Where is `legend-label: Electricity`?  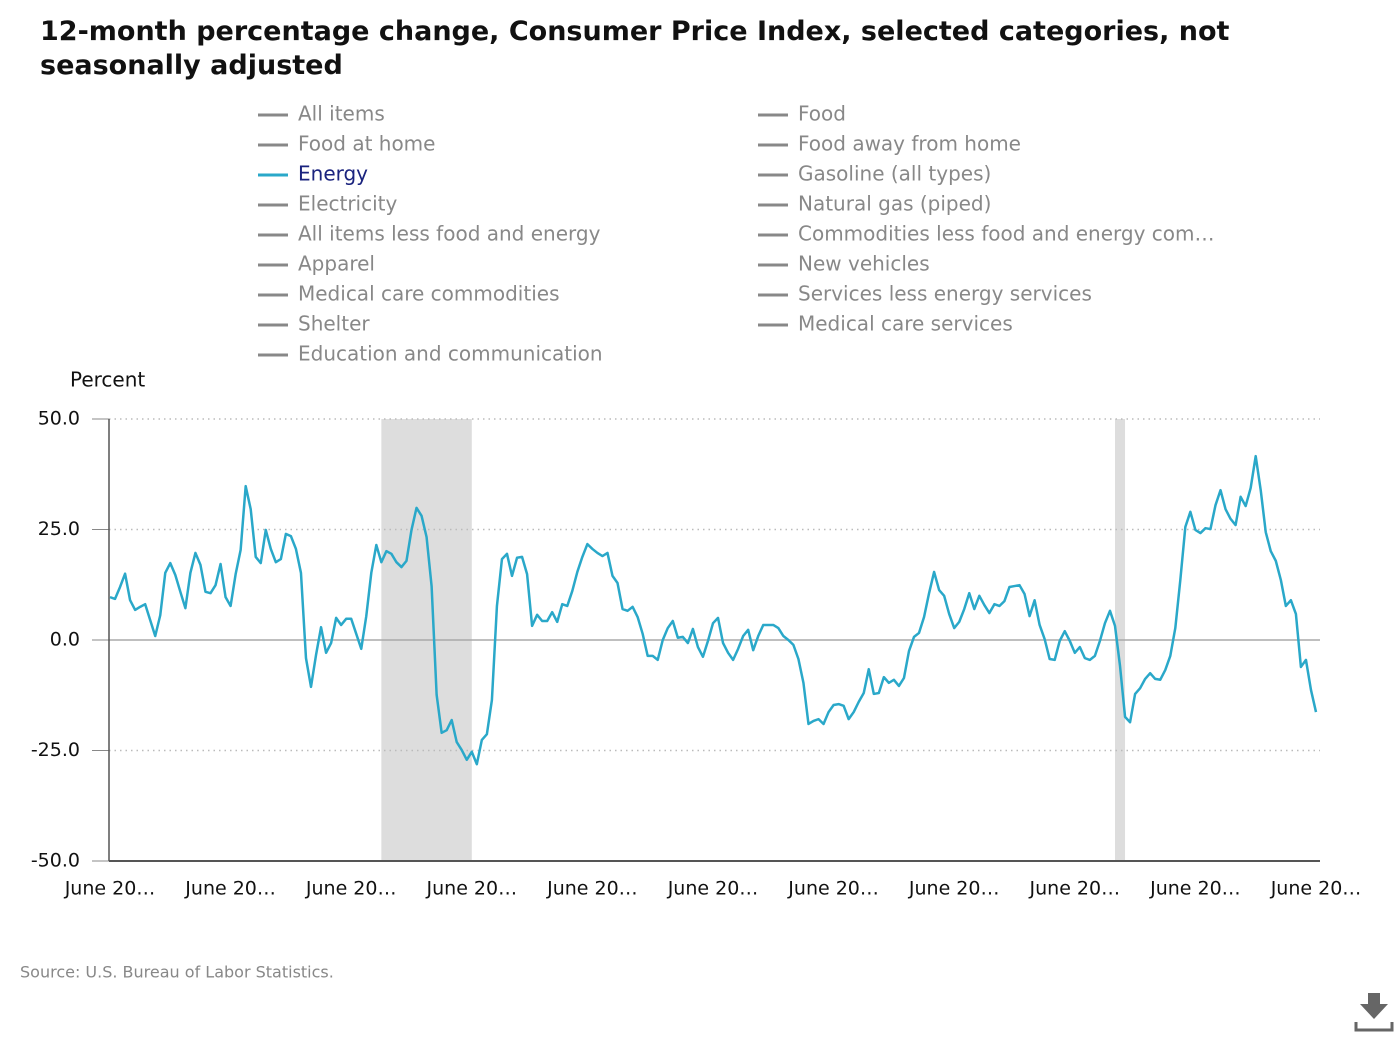
legend-label: Electricity is located at coordinates (348, 204).